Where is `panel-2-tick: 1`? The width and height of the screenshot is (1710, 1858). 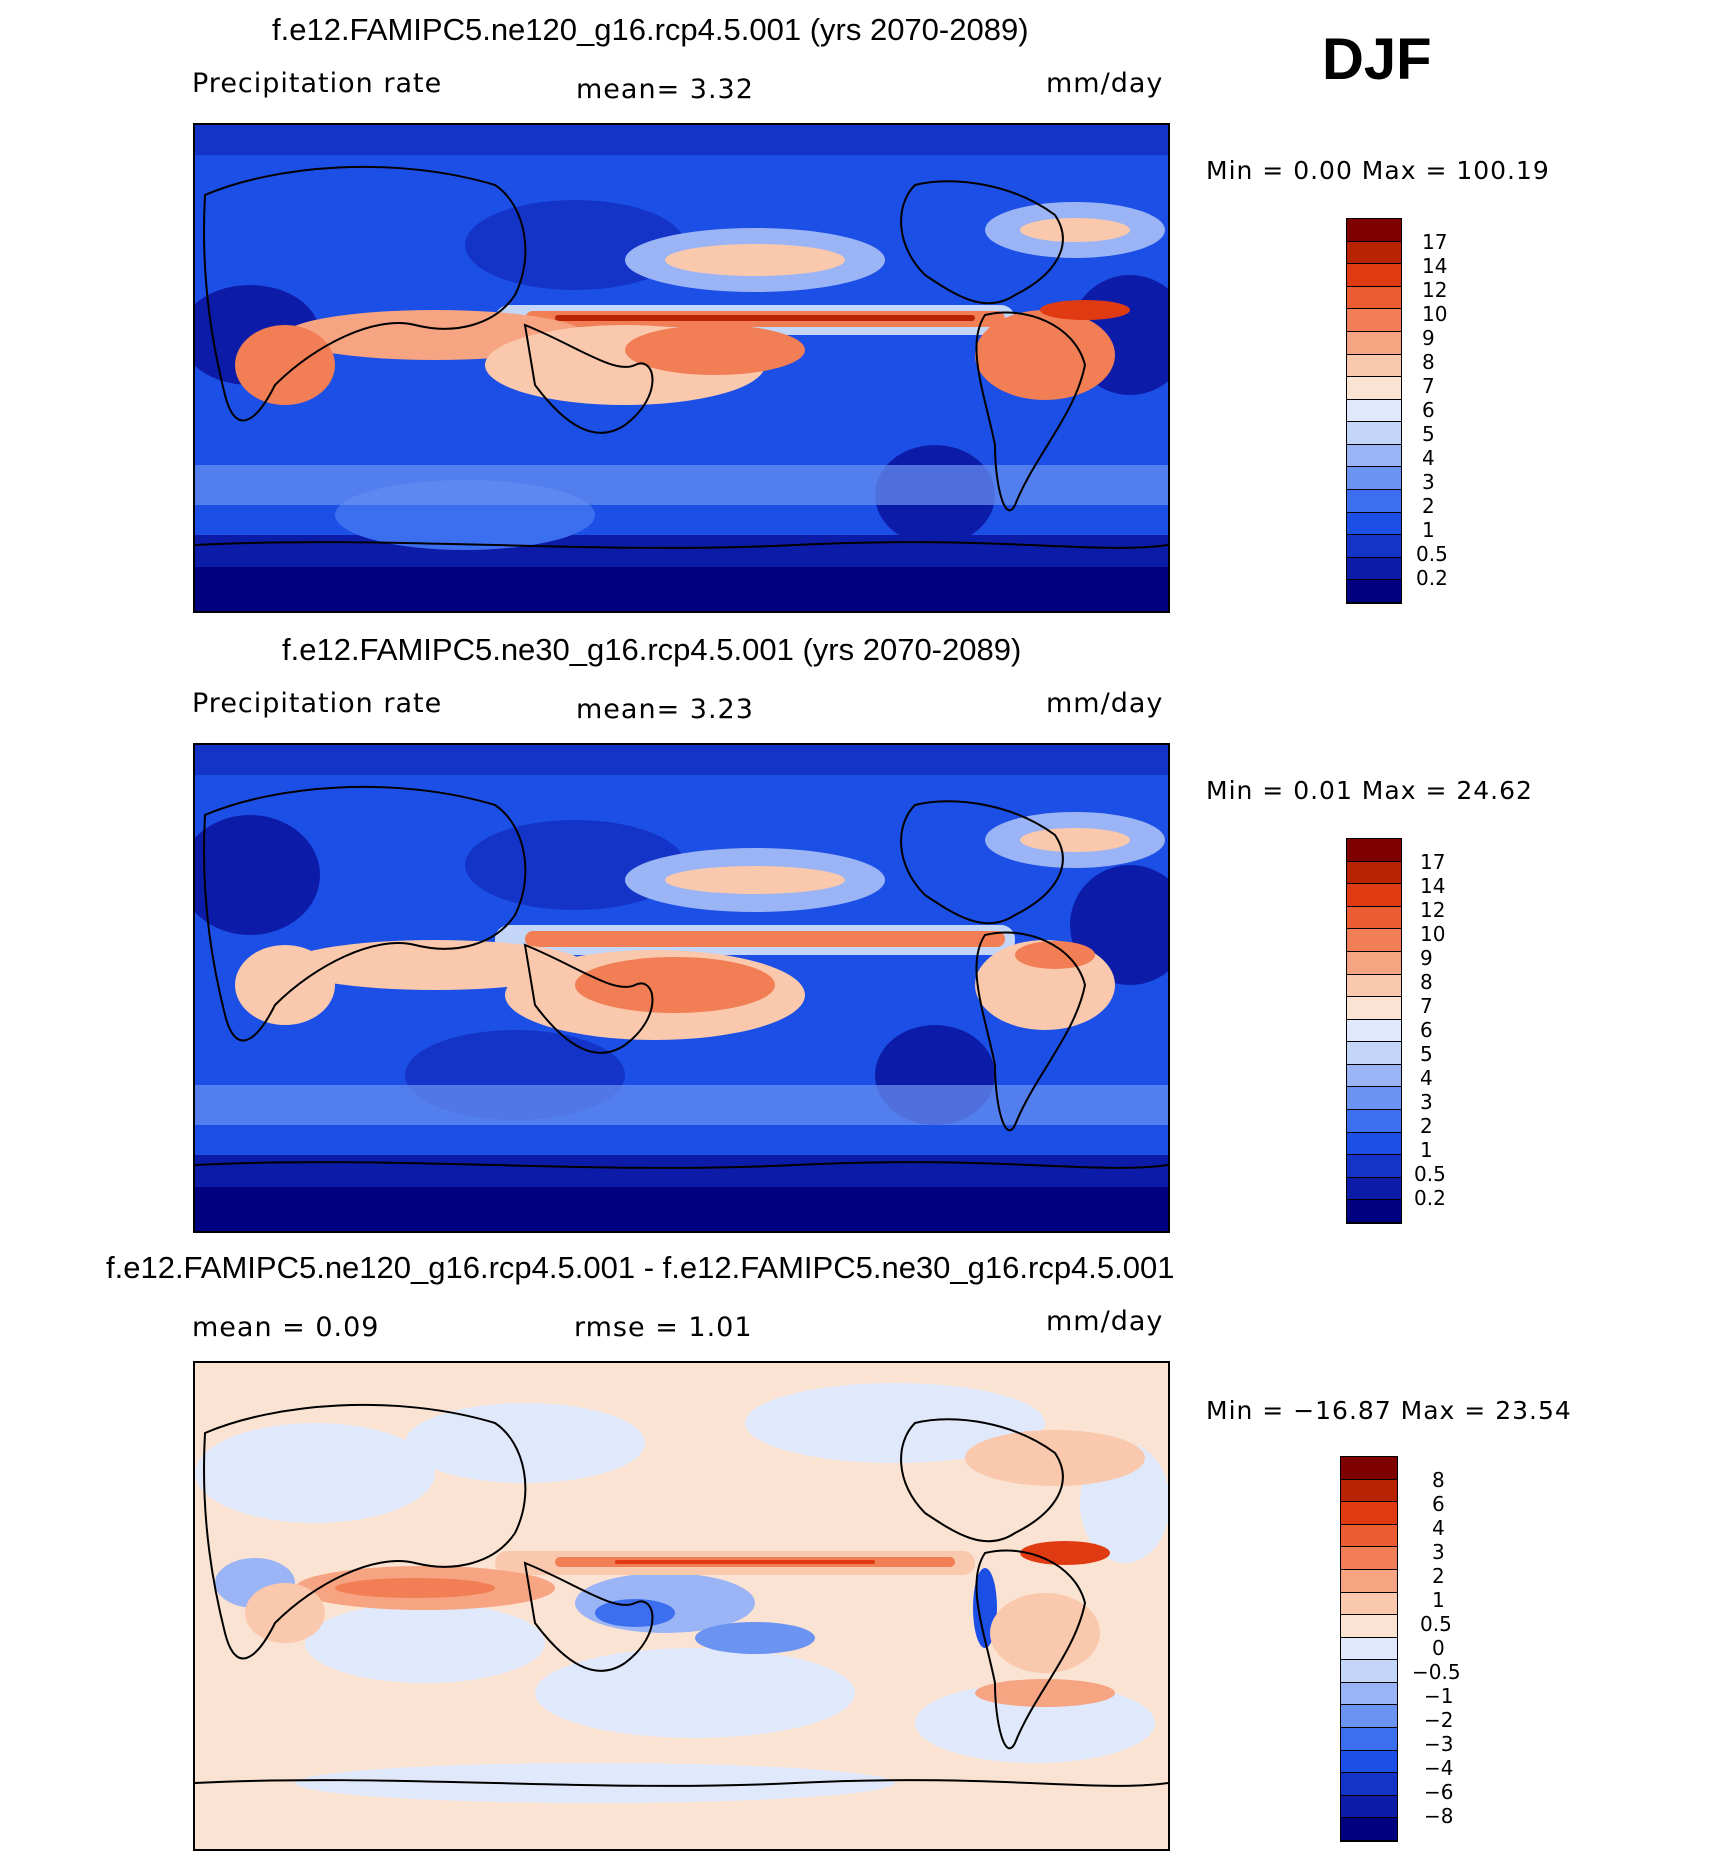
panel-2-tick: 1 is located at coordinates (1426, 1150).